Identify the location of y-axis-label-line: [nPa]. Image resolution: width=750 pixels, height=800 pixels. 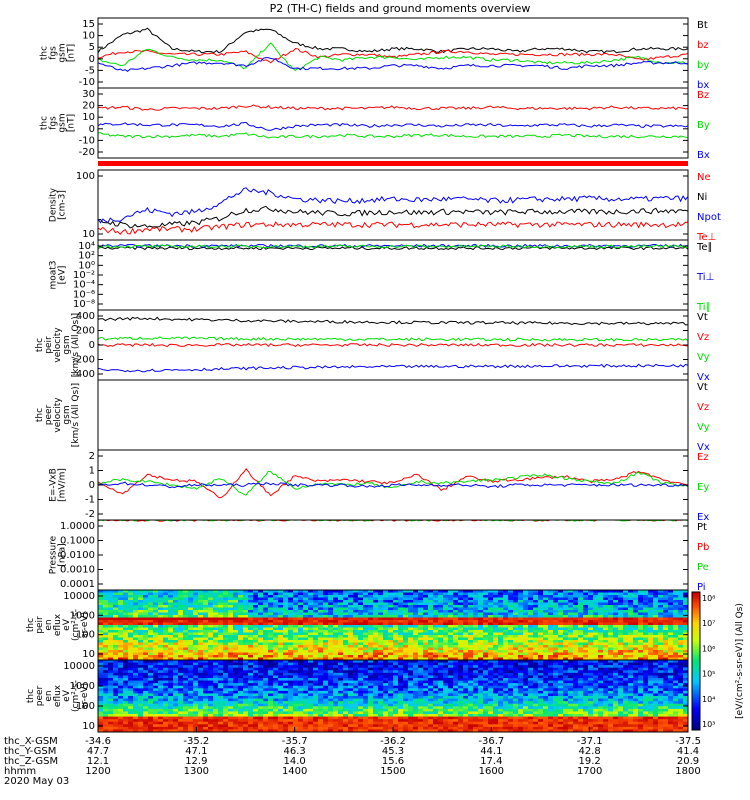
(63, 554).